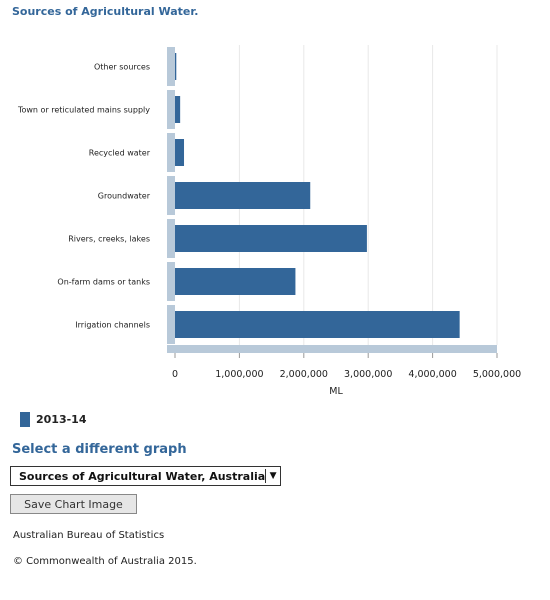 This screenshot has width=550, height=600. I want to click on x-tick-label: 2,000,000, so click(304, 374).